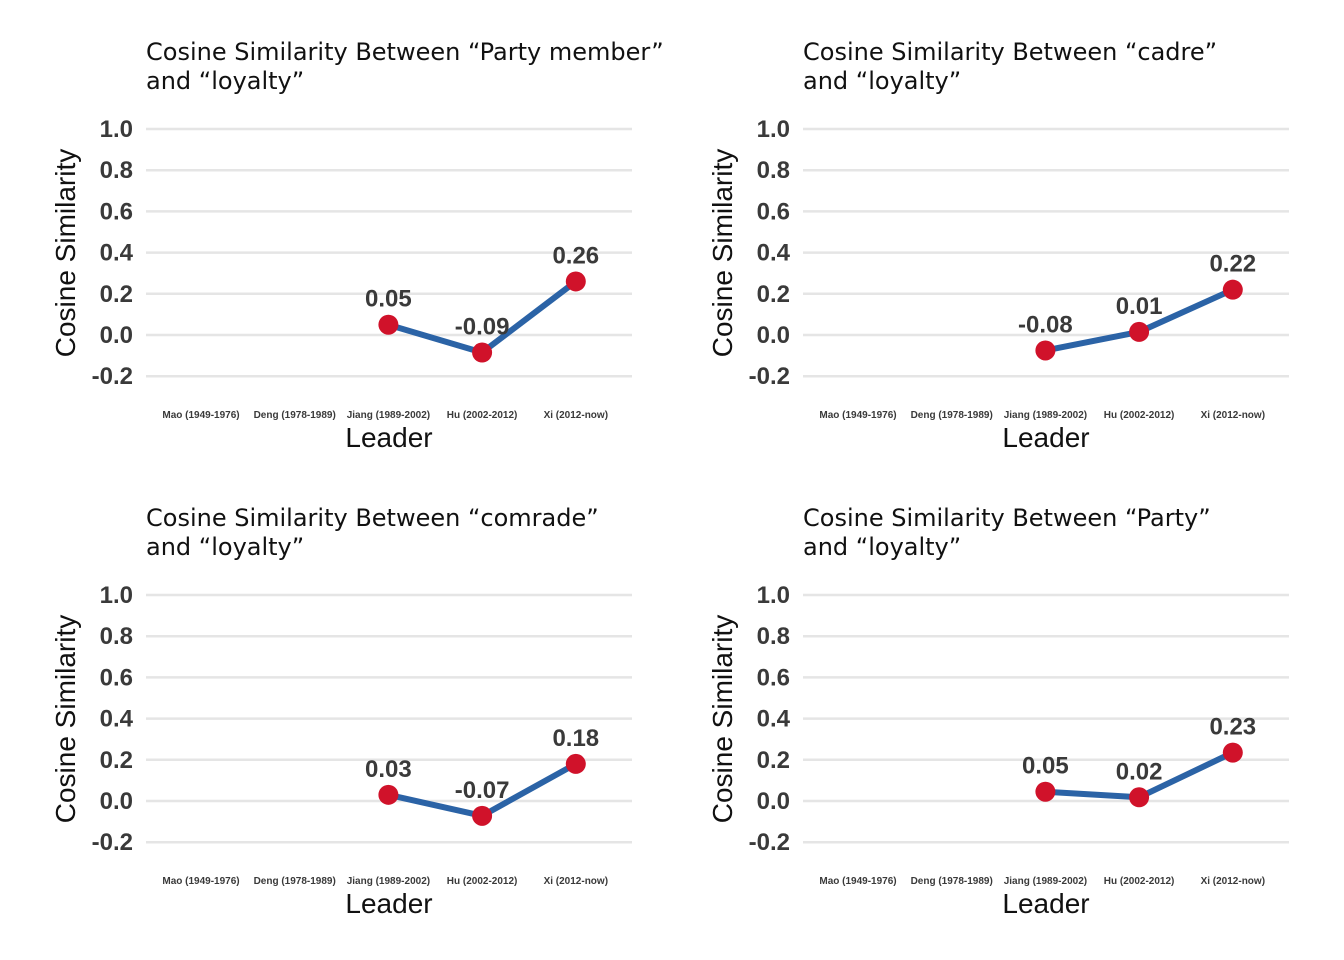  I want to click on data-label: -0.09, so click(482, 327).